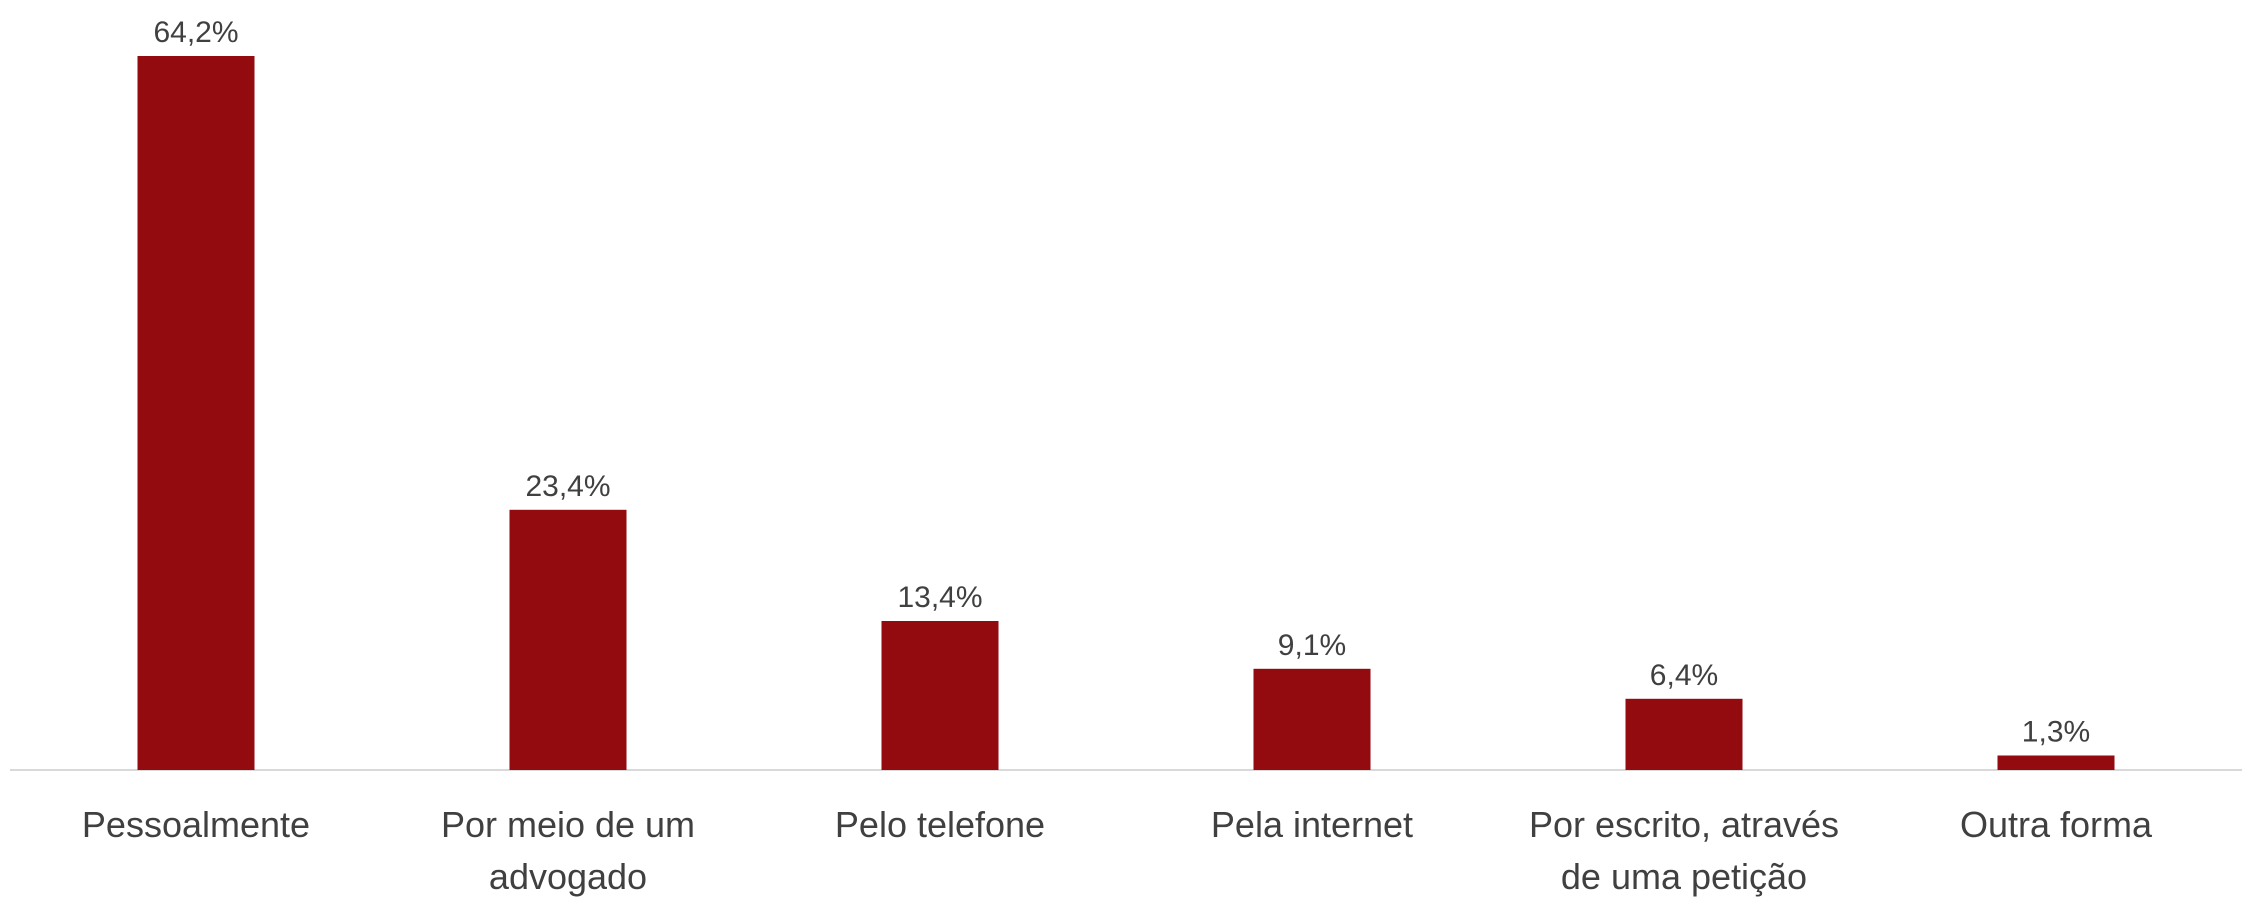 Image resolution: width=2252 pixels, height=898 pixels. What do you see at coordinates (1684, 850) in the screenshot?
I see `category-label-por-escrito-atraves-de-uma-peticao: Por escrito, através de uma petição` at bounding box center [1684, 850].